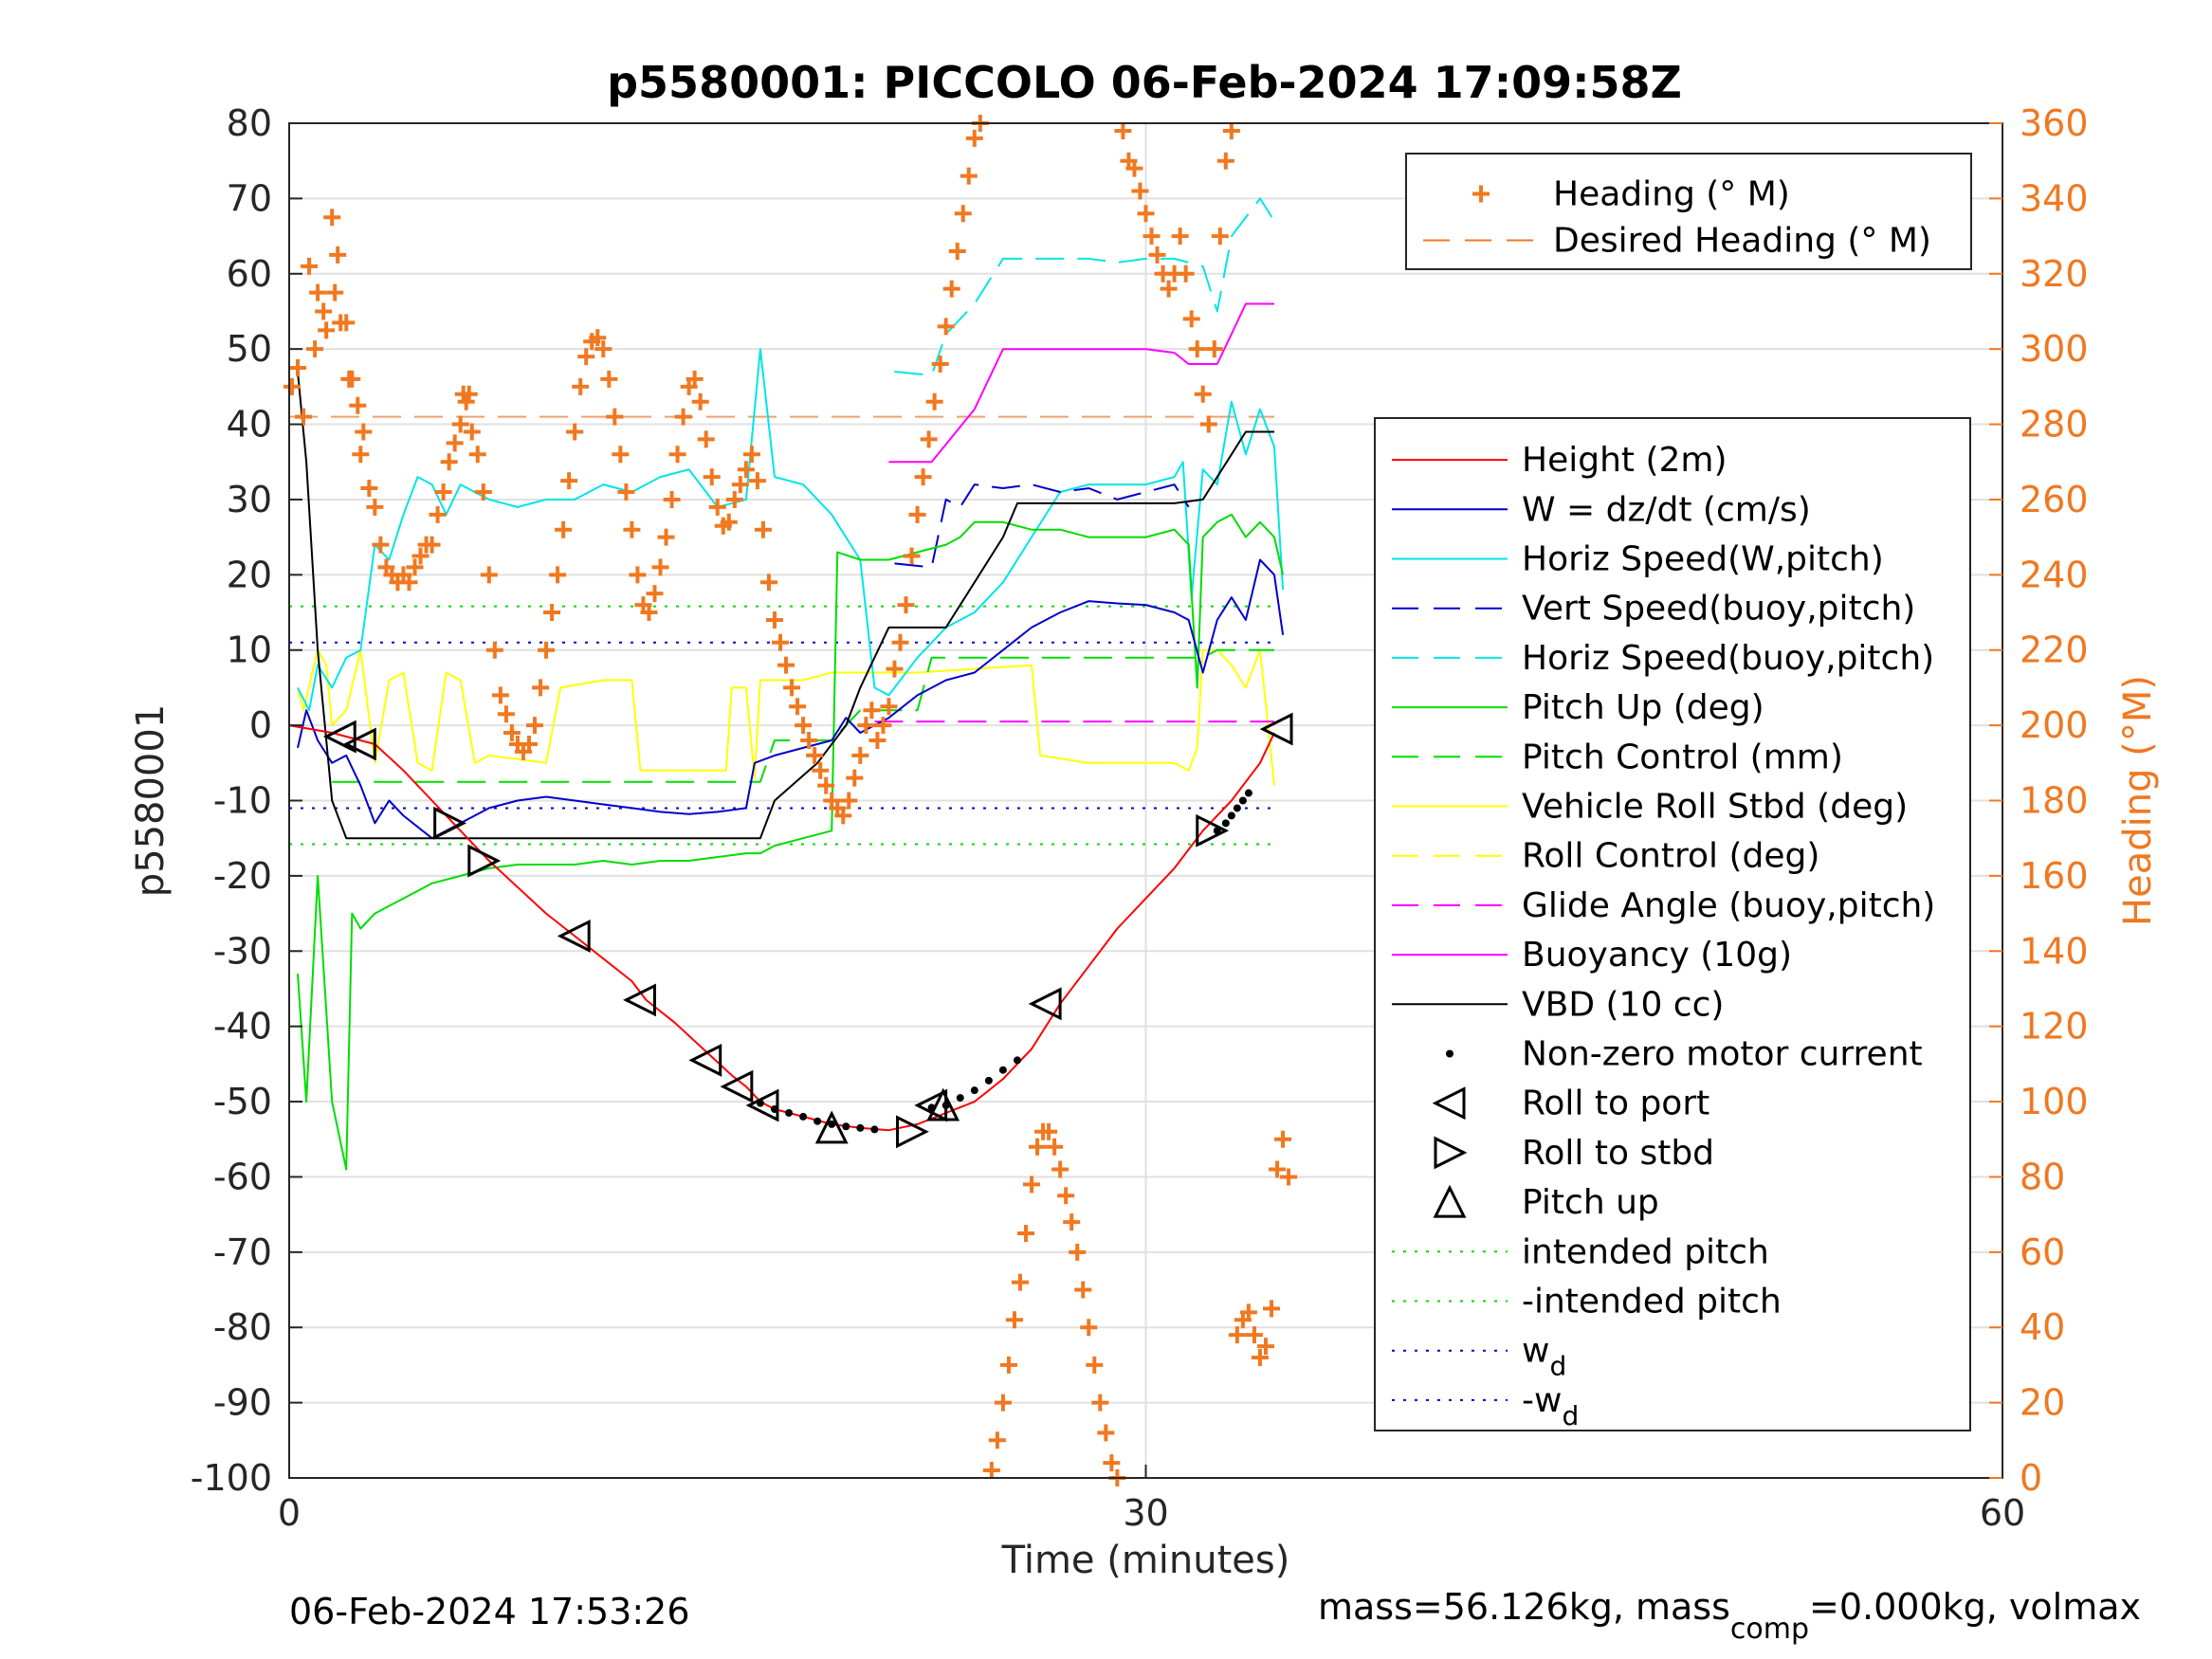  Describe the element at coordinates (1657, 955) in the screenshot. I see `legend-label: Buoyancy (10g)` at that location.